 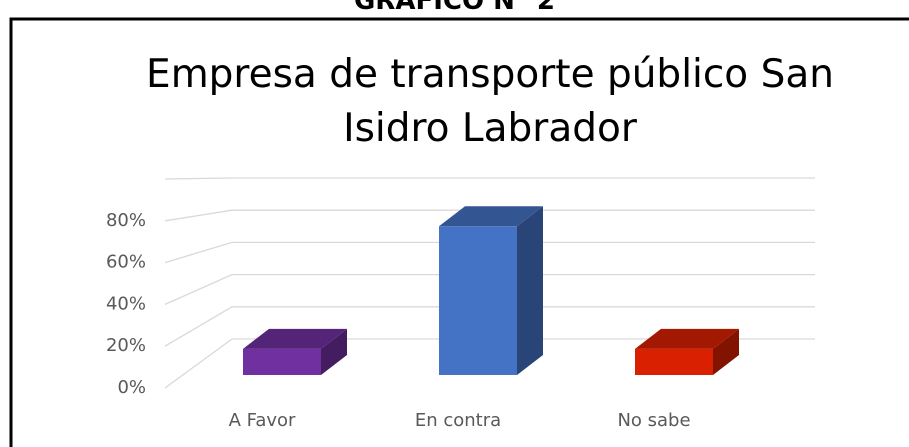 I want to click on y-tick-label: 20%, so click(x=126, y=345).